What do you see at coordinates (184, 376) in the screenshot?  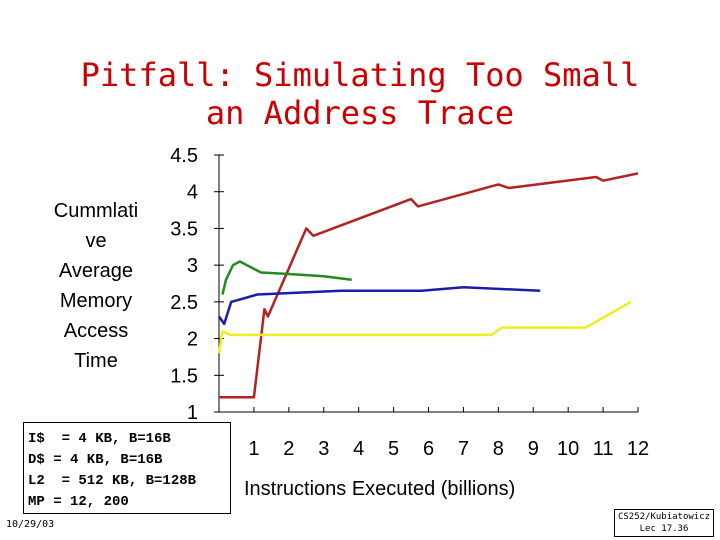 I see `y-tick-label: 1.5` at bounding box center [184, 376].